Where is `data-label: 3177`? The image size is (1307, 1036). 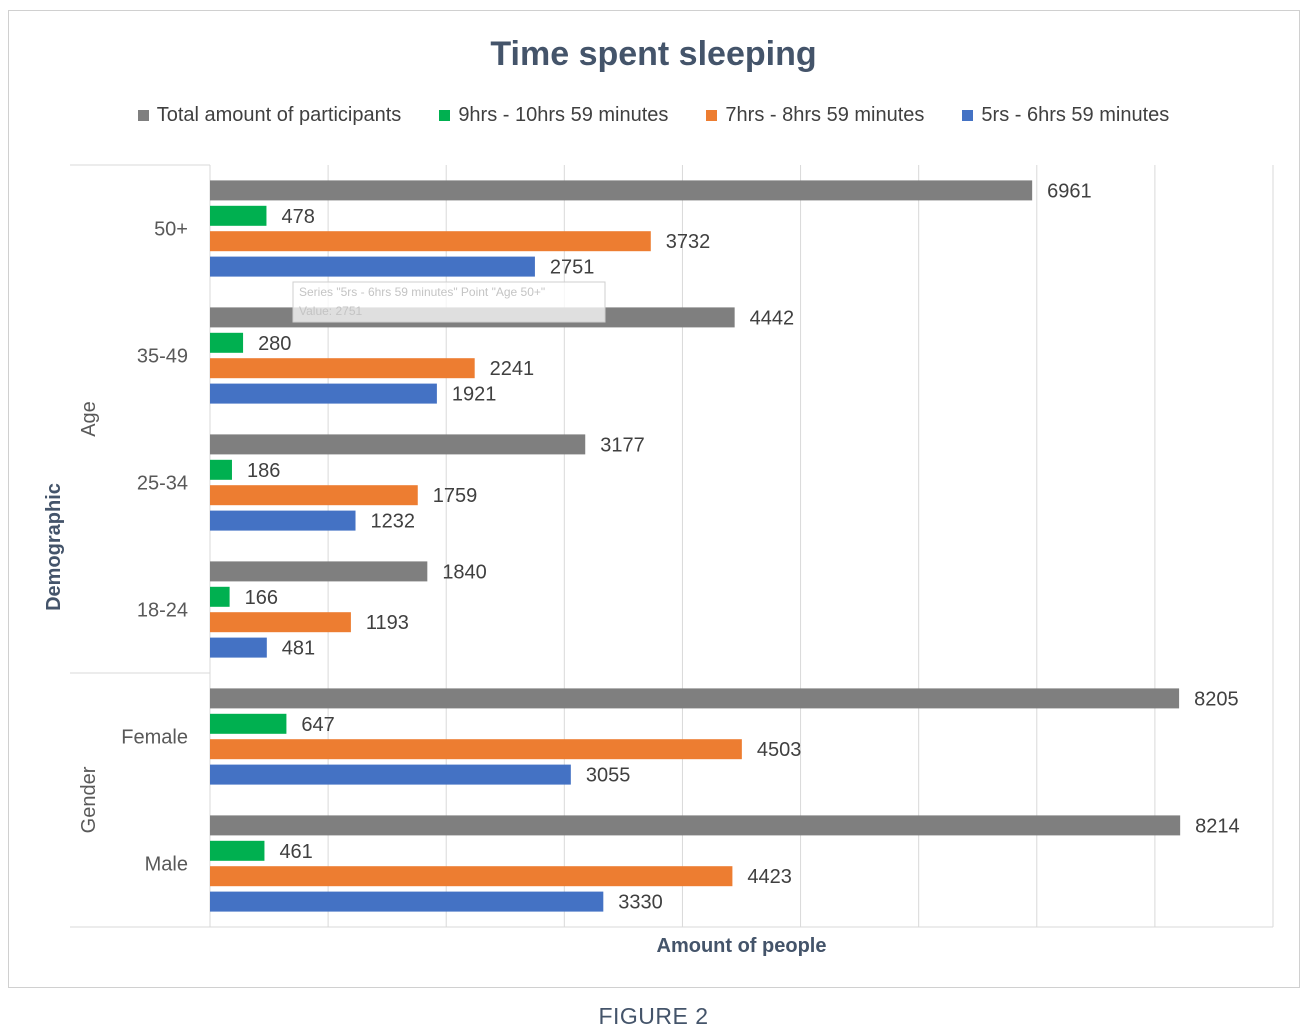
data-label: 3177 is located at coordinates (622, 445).